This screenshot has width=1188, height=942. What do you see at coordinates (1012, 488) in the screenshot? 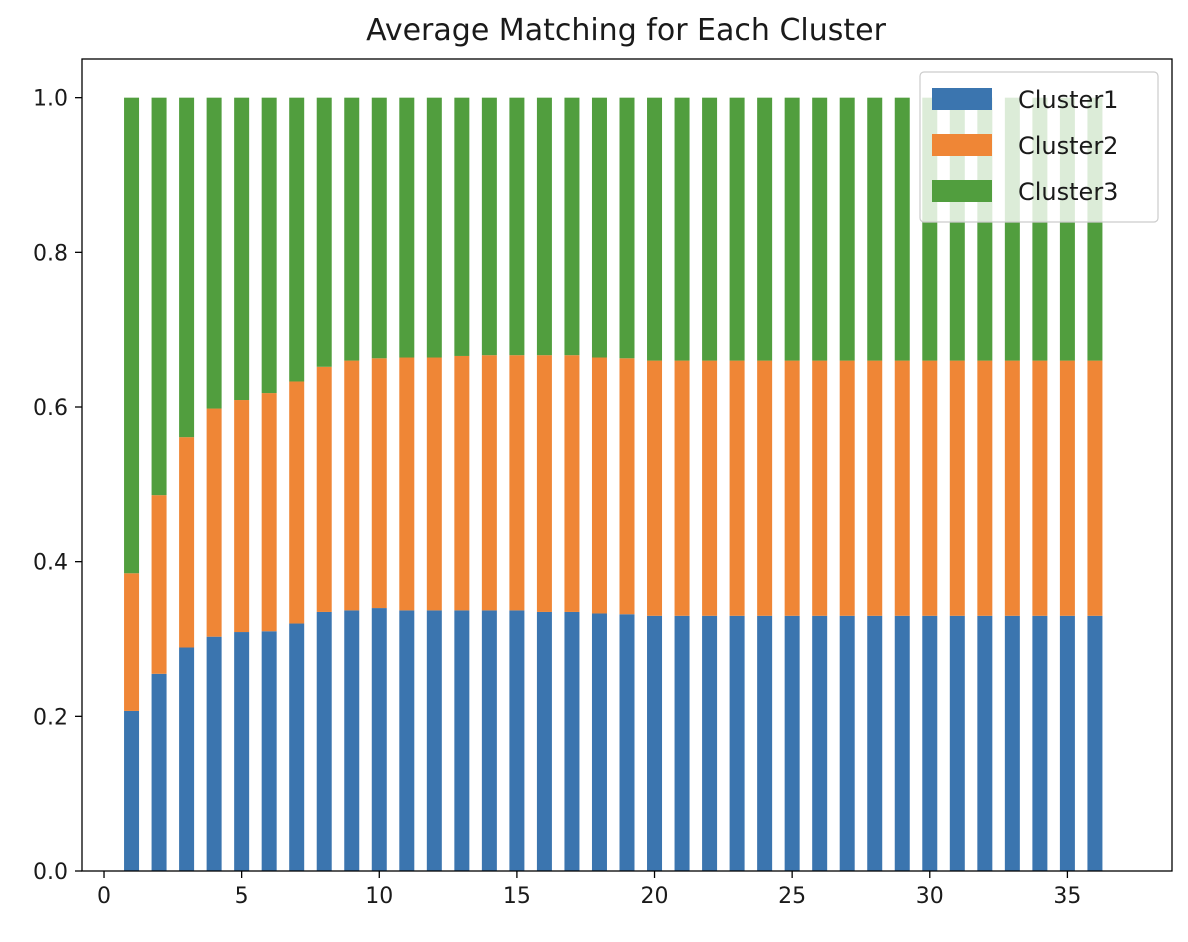
I see `bar-cluster2-x33` at bounding box center [1012, 488].